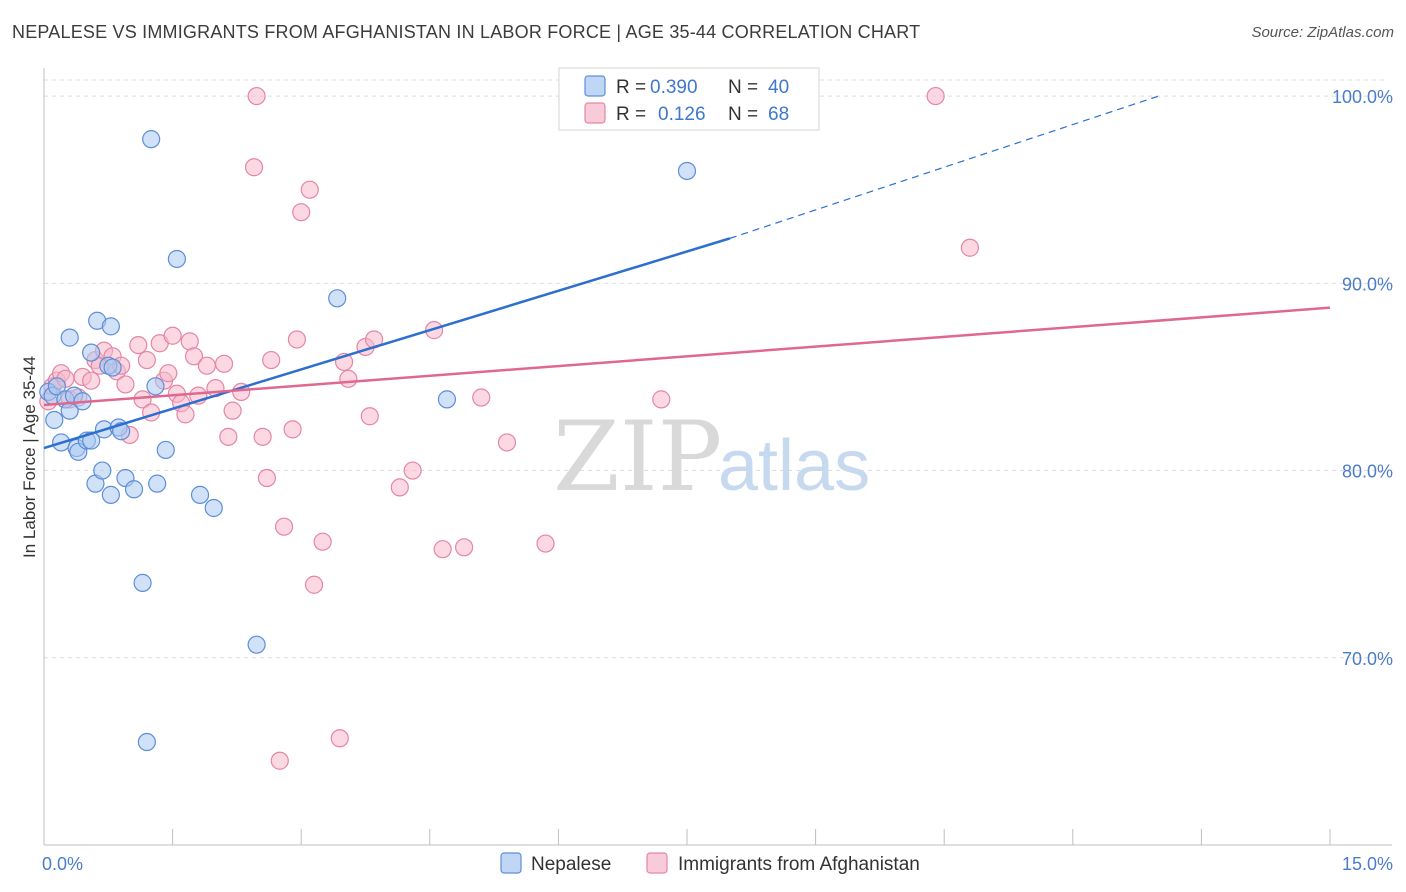  I want to click on legend-swatch-afghan, so click(595, 113).